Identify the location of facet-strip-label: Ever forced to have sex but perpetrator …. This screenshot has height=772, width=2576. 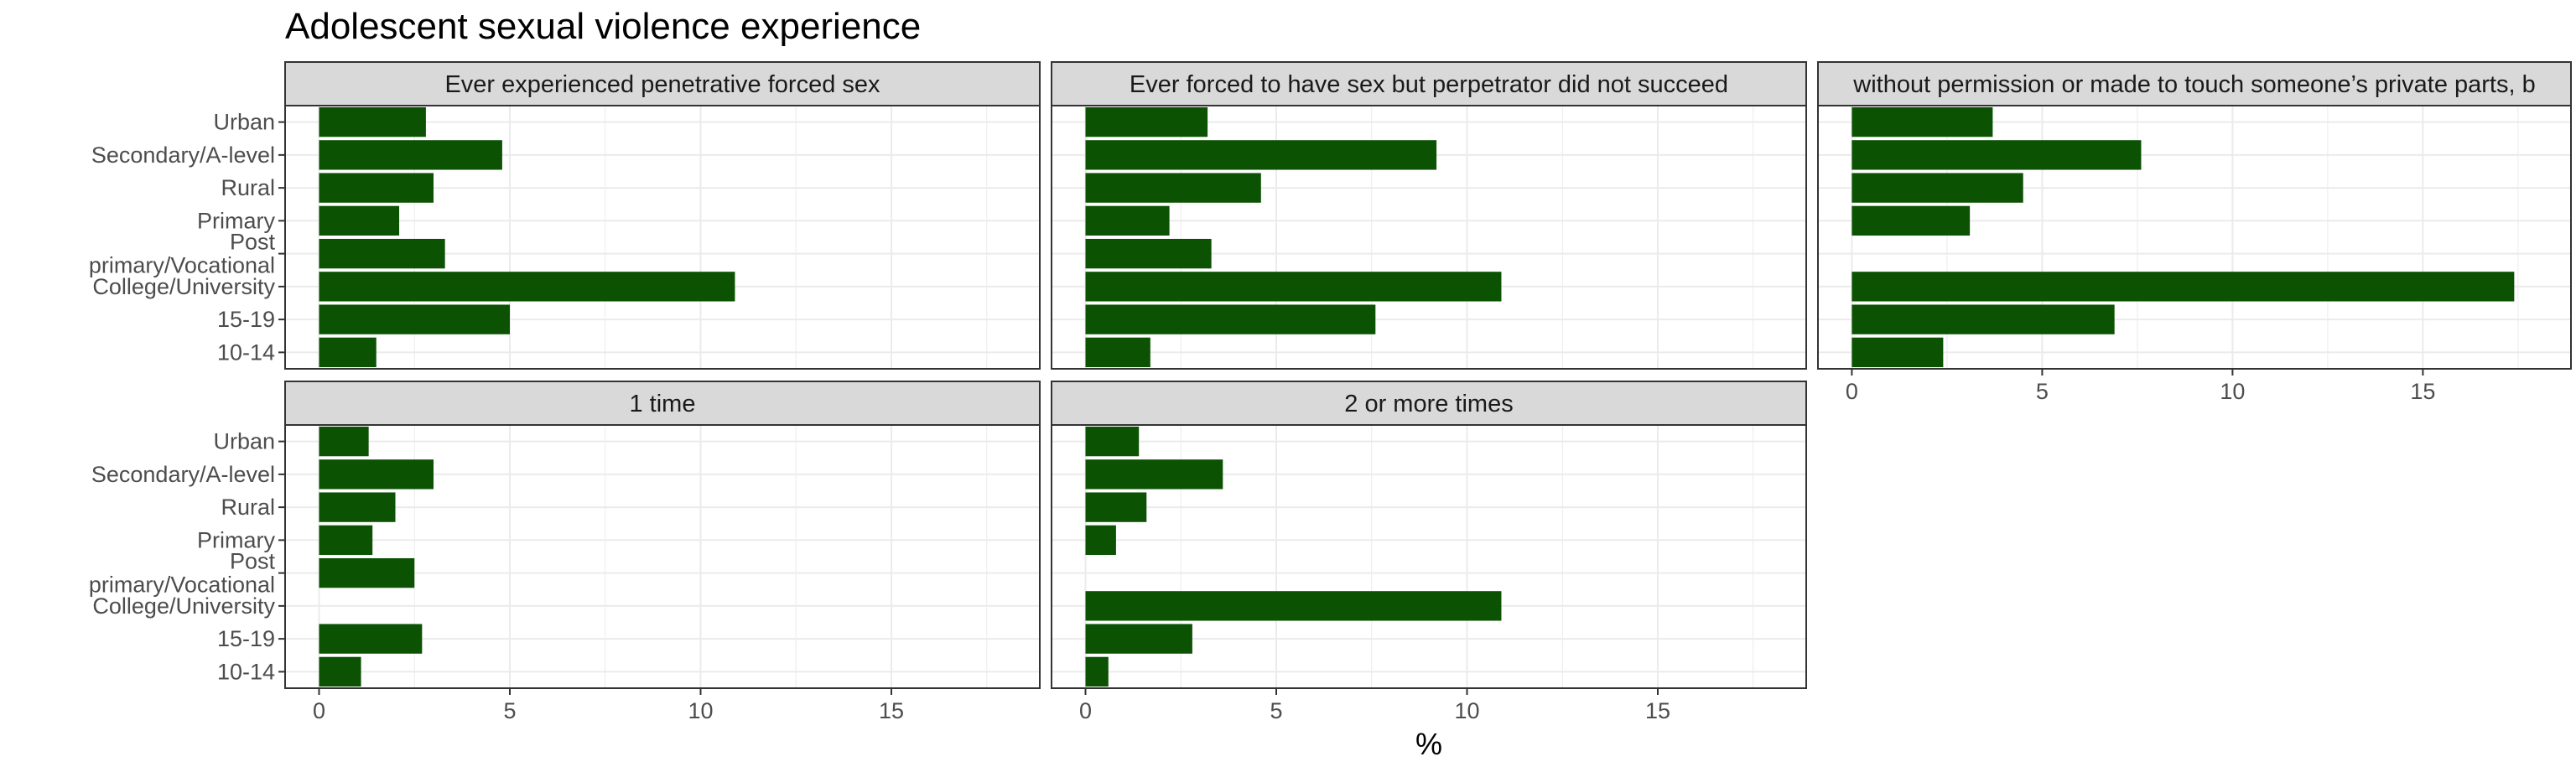
(1429, 84).